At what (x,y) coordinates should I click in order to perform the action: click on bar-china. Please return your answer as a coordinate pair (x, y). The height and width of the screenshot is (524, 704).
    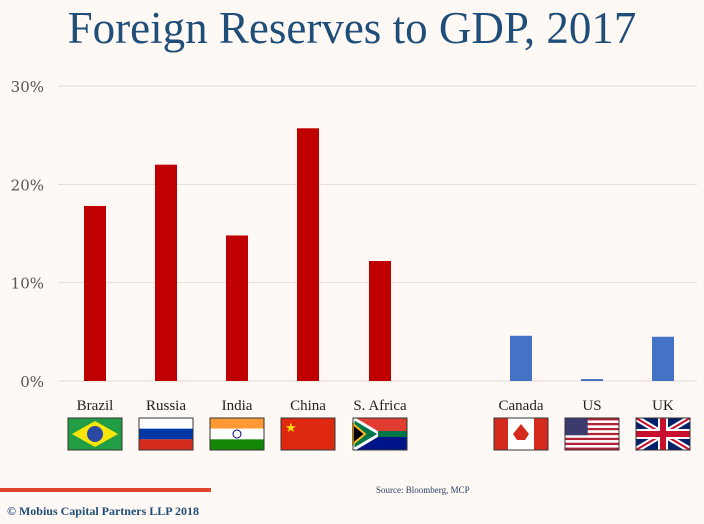
    Looking at the image, I should click on (308, 254).